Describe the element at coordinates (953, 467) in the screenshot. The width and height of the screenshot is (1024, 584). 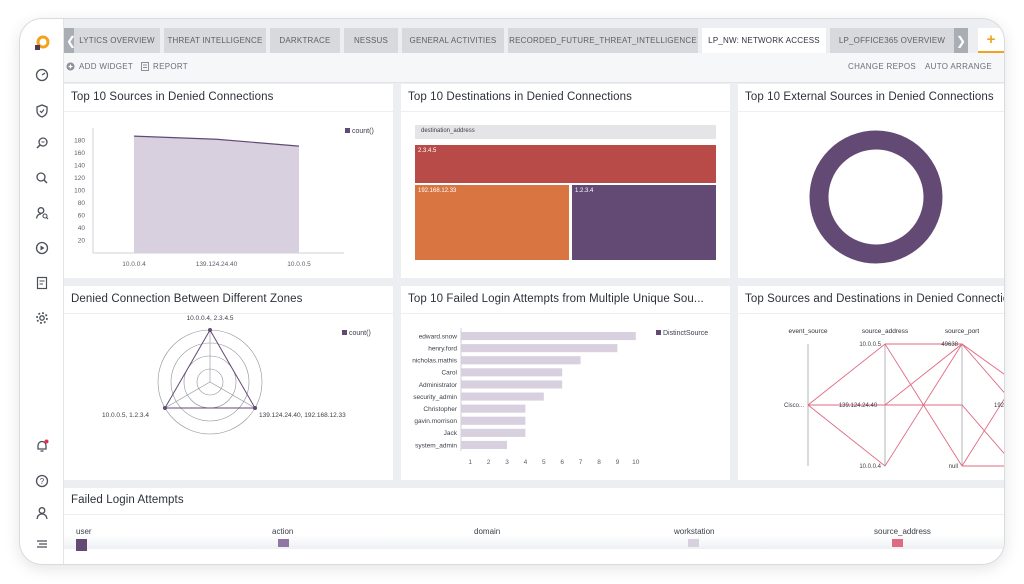
I see `axis-value-label: null` at that location.